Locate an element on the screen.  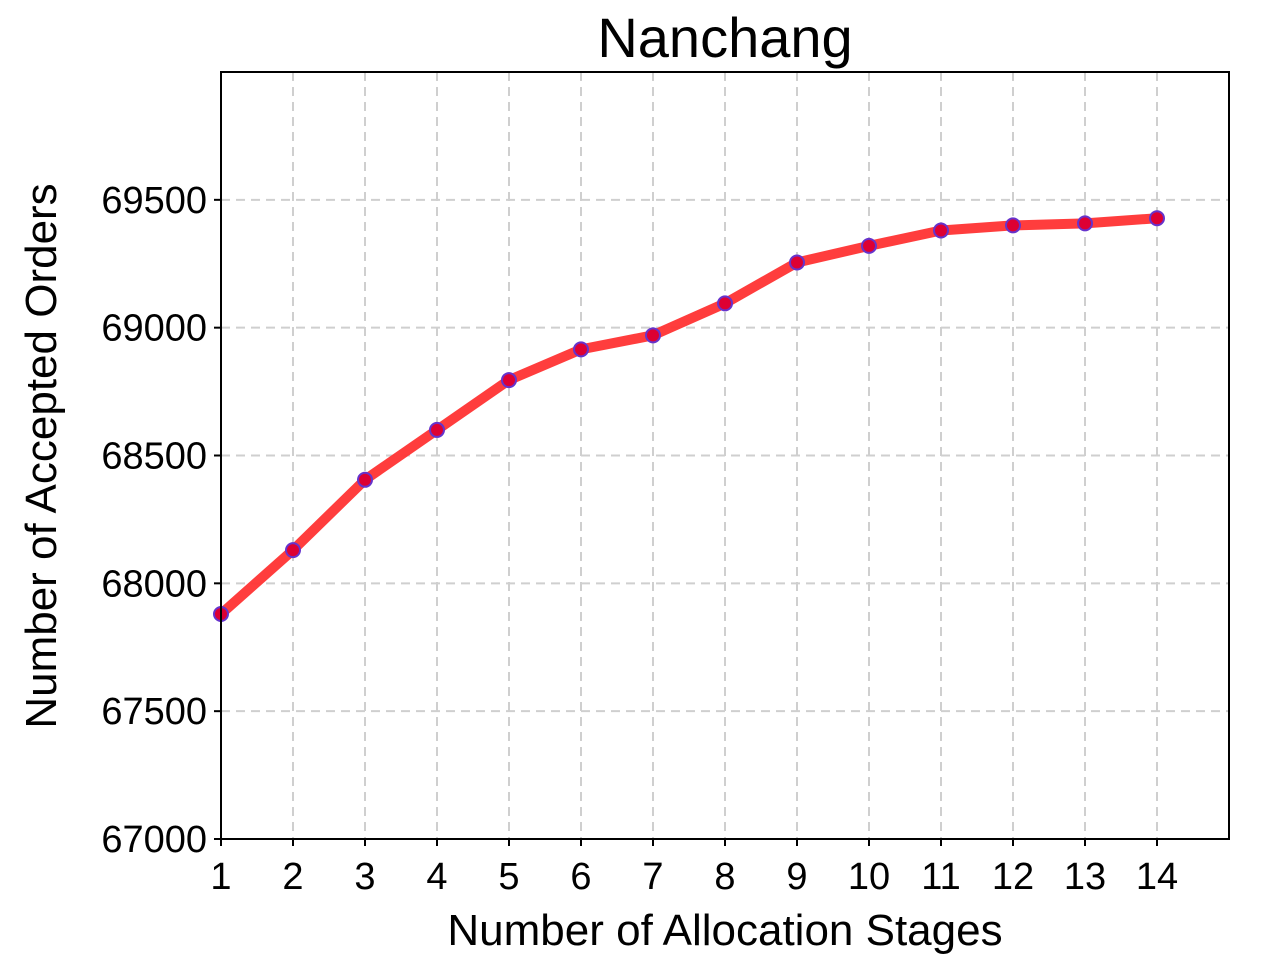
x-tick-label: 10 is located at coordinates (869, 877).